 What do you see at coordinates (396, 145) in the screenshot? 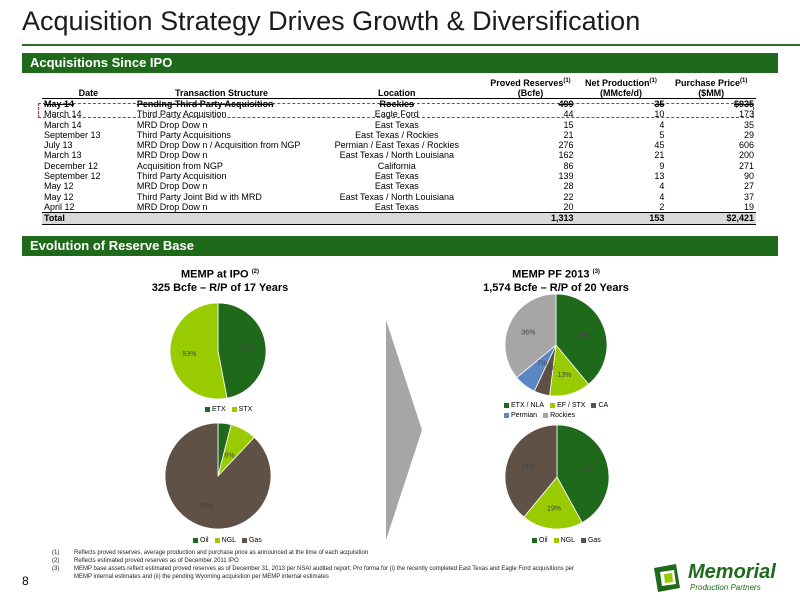
I see `cell-location: Permian / East Texas / Rockies` at bounding box center [396, 145].